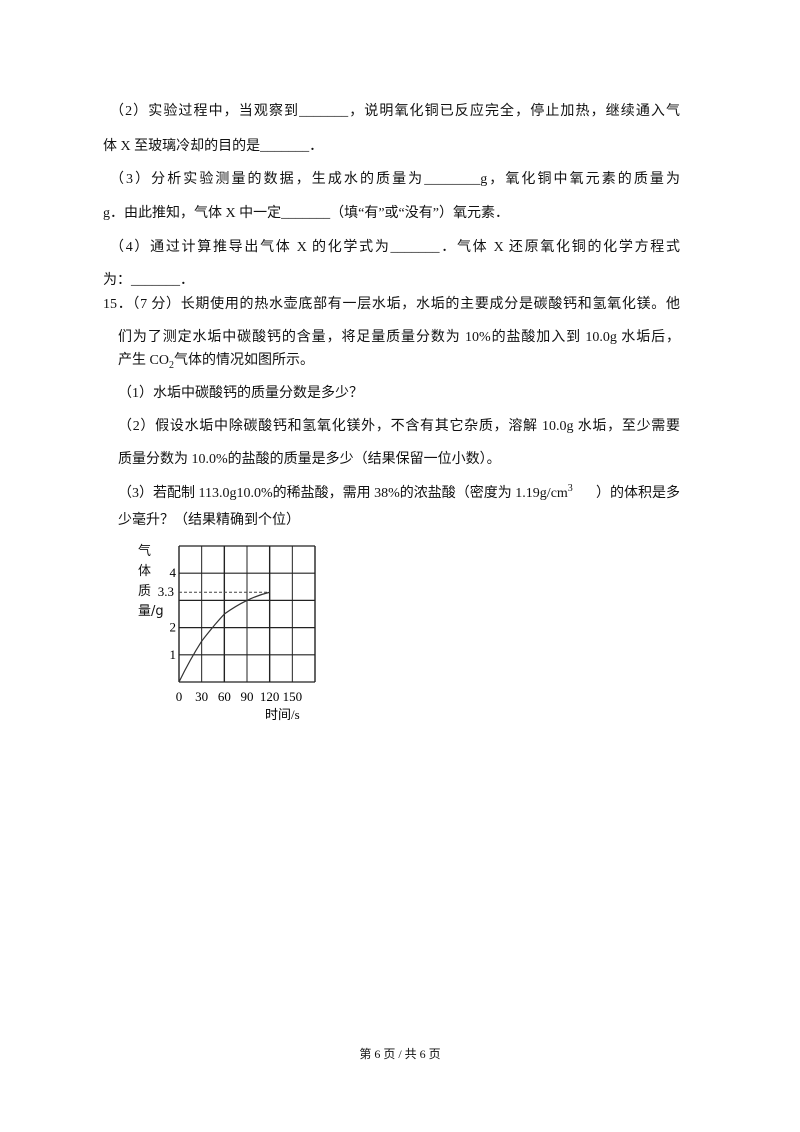  Describe the element at coordinates (179, 696) in the screenshot. I see `x-tick-label: 0` at that location.